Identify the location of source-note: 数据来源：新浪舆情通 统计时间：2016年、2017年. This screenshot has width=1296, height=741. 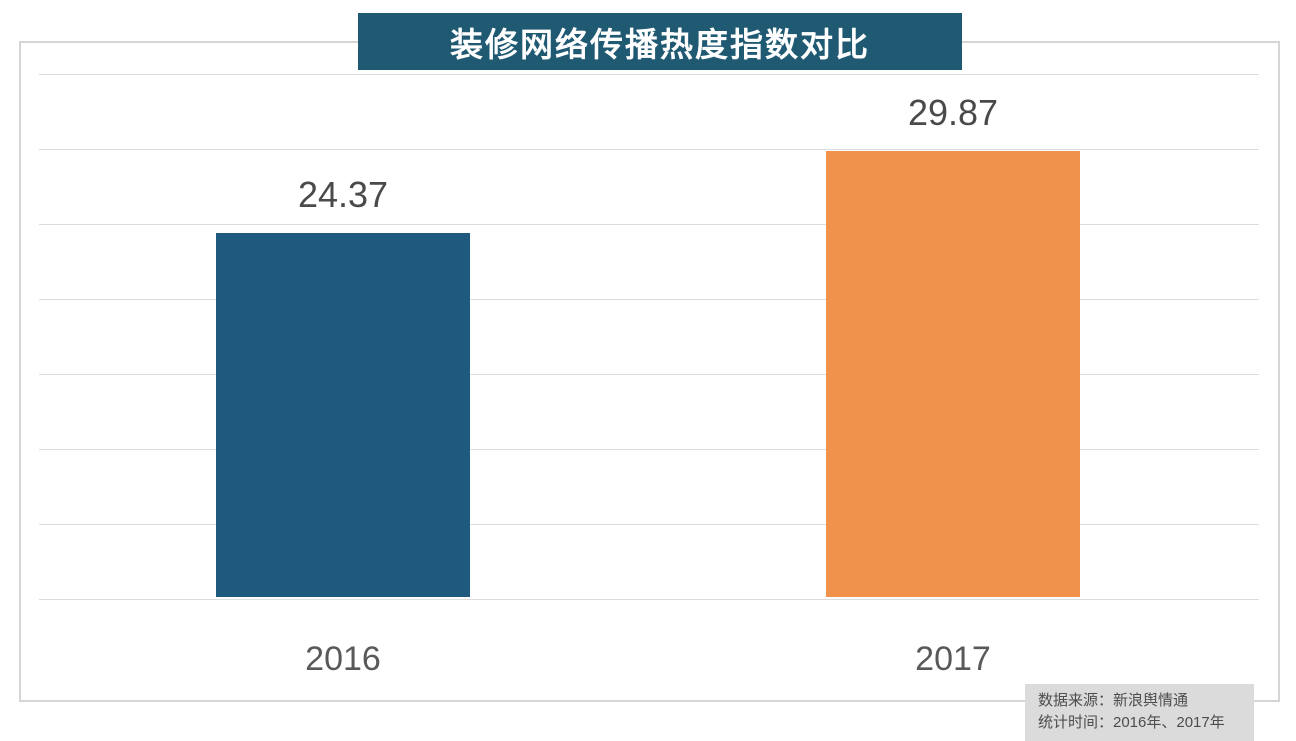
(1139, 712).